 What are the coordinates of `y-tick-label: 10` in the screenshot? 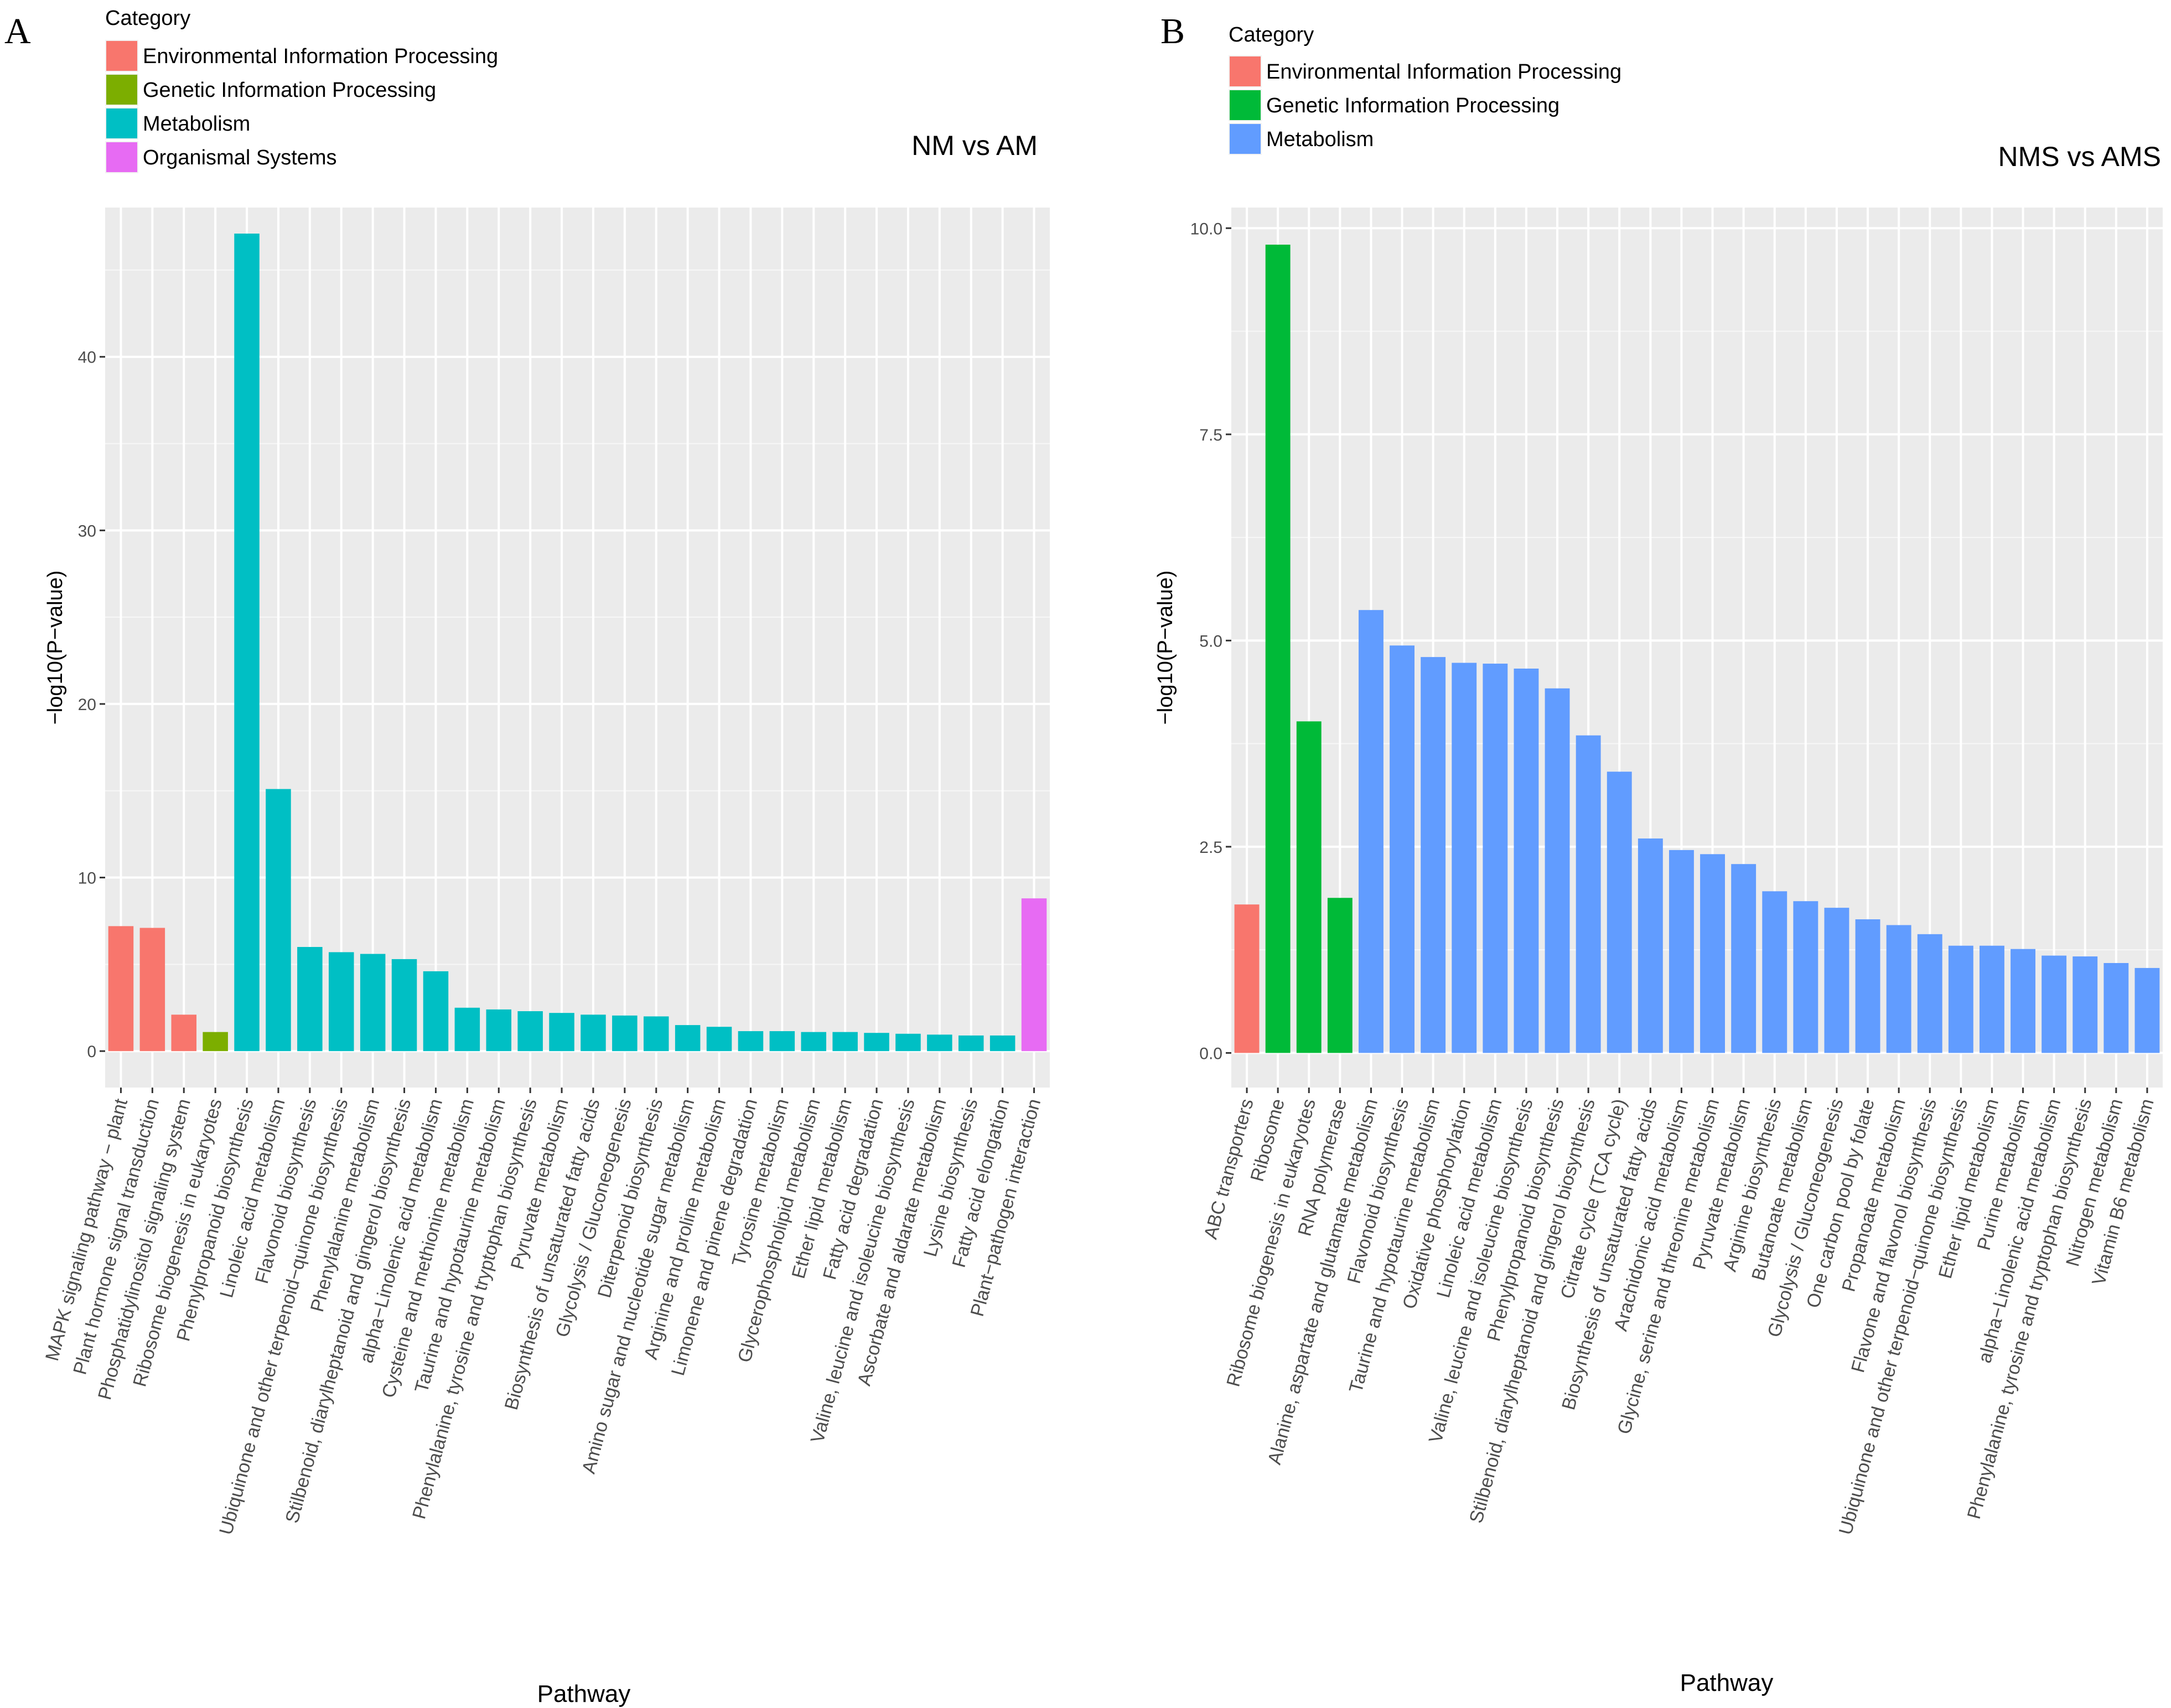 It's located at (87, 878).